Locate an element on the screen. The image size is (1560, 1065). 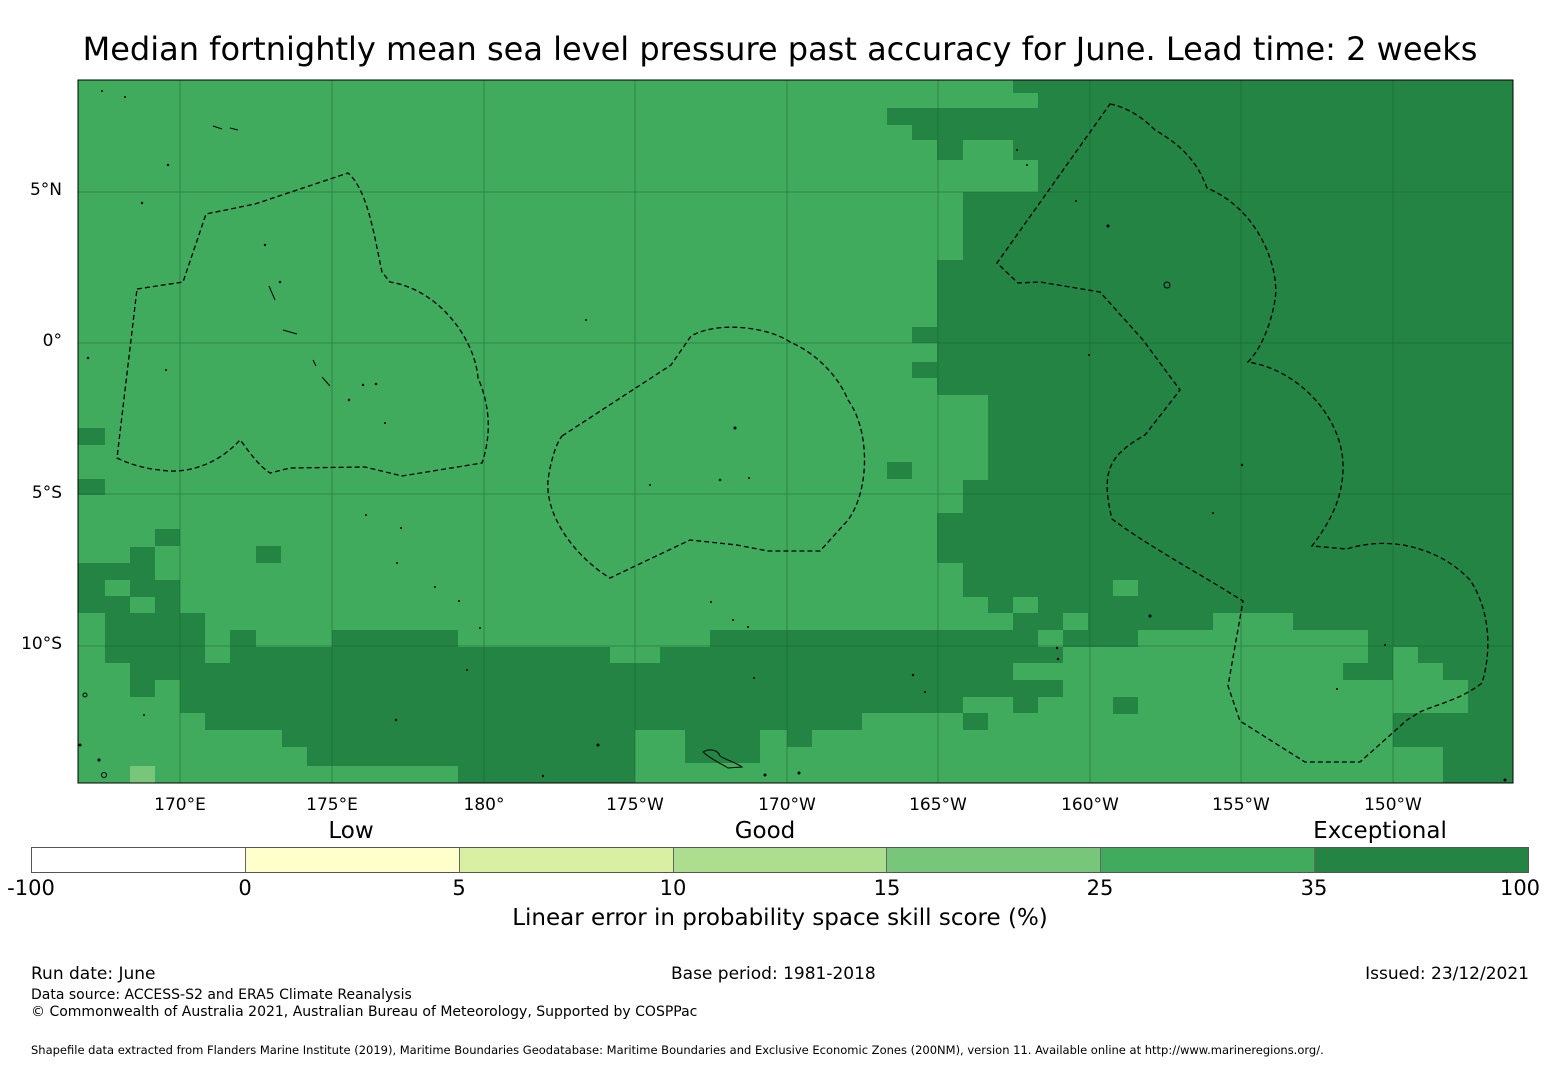
colorbar-tick: 100 is located at coordinates (1520, 888).